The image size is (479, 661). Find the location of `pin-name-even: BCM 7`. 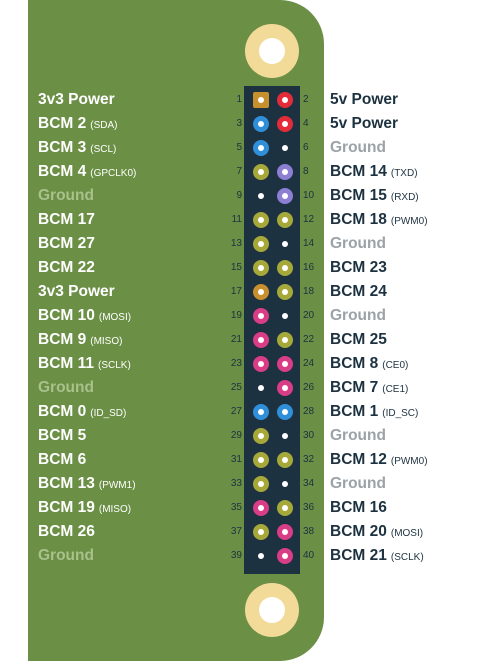

pin-name-even: BCM 7 is located at coordinates (354, 387).